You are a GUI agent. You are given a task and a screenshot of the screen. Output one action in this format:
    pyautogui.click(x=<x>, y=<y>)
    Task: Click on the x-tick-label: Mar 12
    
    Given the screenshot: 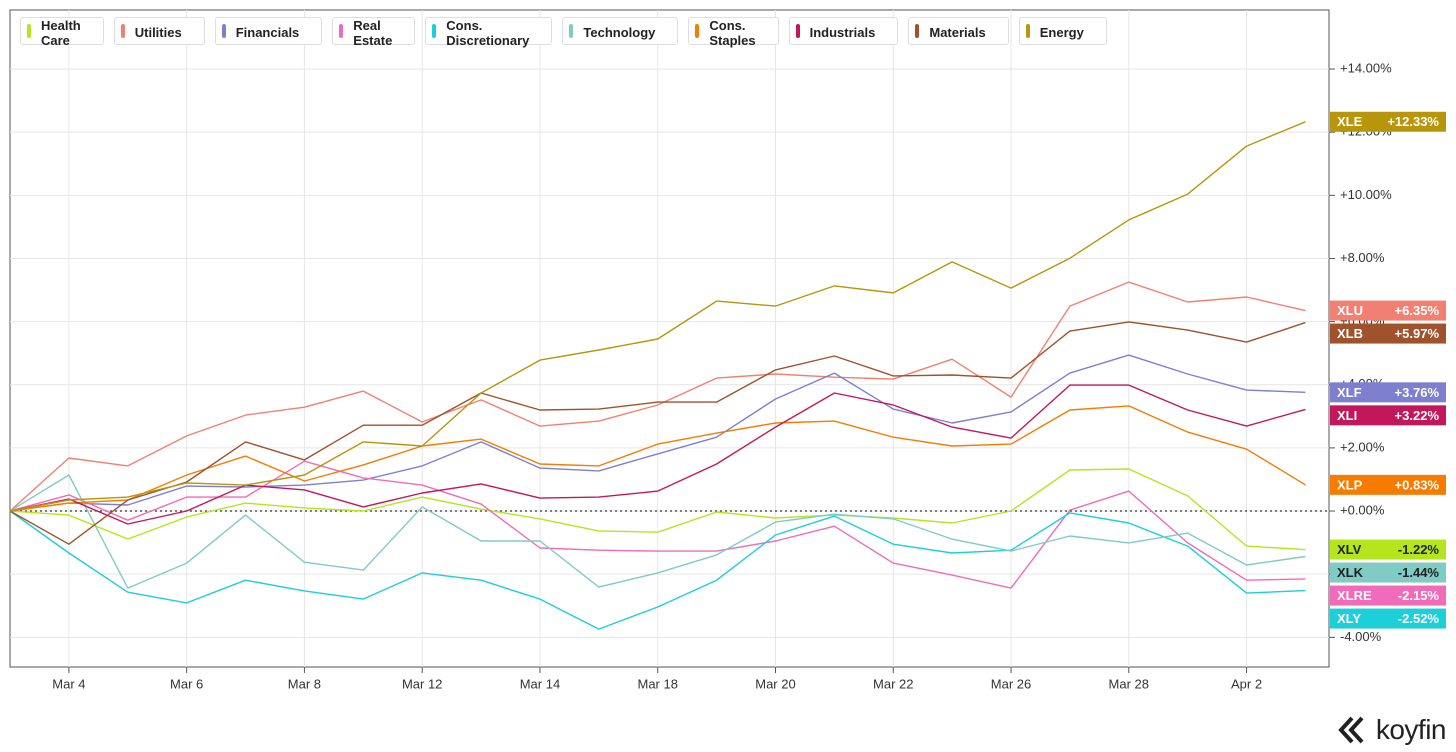 What is the action you would take?
    pyautogui.click(x=422, y=683)
    